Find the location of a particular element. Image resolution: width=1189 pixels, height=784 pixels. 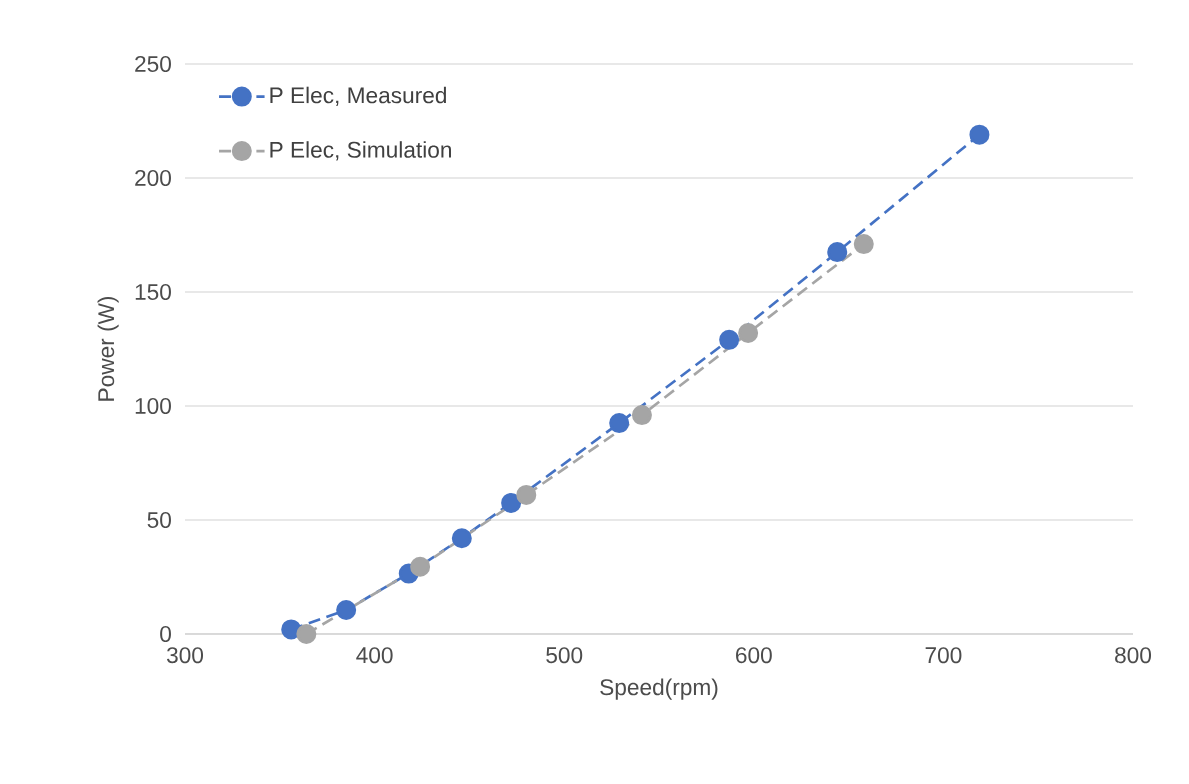

y-tick-label: 200 is located at coordinates (153, 178).